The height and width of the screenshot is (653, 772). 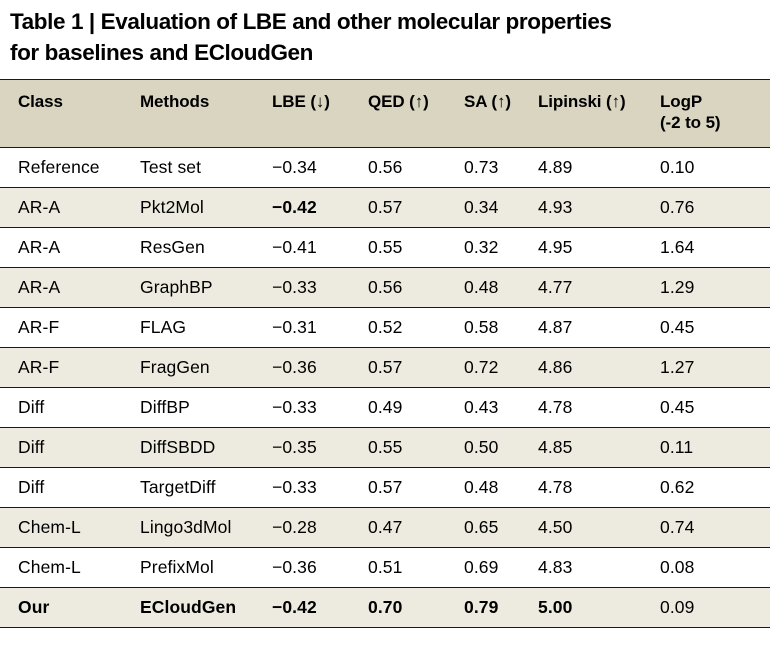 I want to click on table-cell: 1.27, so click(x=677, y=367).